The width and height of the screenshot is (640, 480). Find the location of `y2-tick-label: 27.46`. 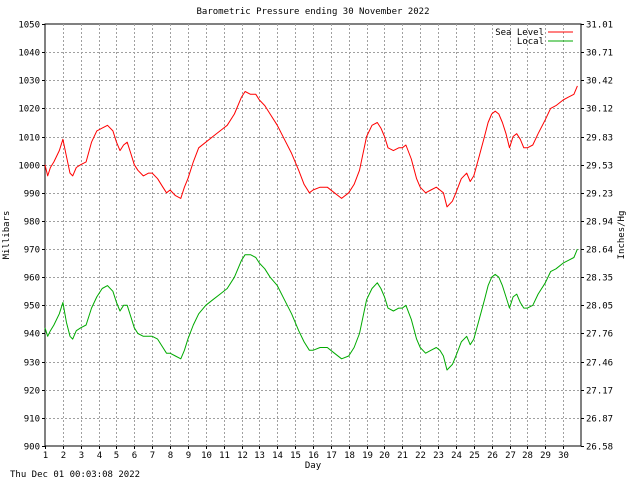

y2-tick-label: 27.46 is located at coordinates (599, 364).